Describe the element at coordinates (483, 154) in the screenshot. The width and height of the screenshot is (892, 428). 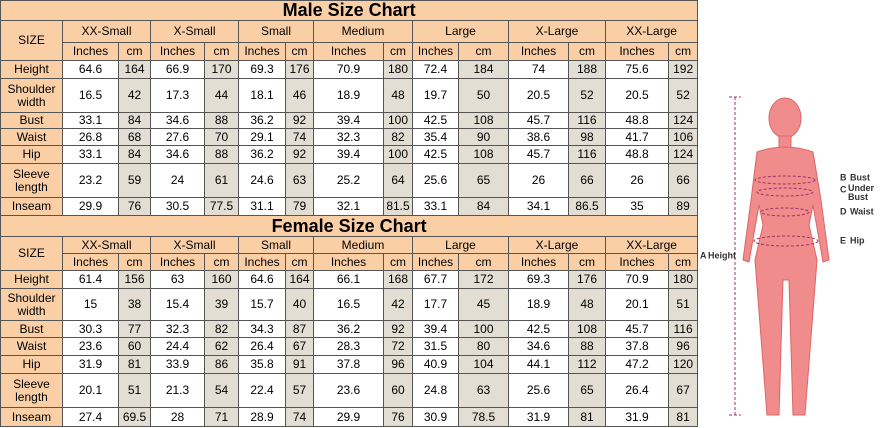
I see `measure-value: 108` at that location.